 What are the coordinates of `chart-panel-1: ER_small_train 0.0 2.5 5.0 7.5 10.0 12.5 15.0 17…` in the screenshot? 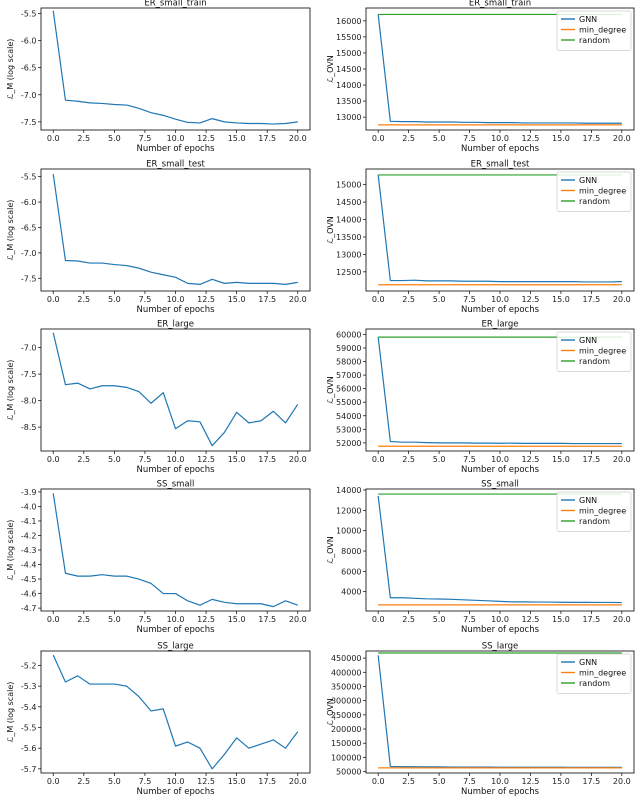 It's located at (158, 77).